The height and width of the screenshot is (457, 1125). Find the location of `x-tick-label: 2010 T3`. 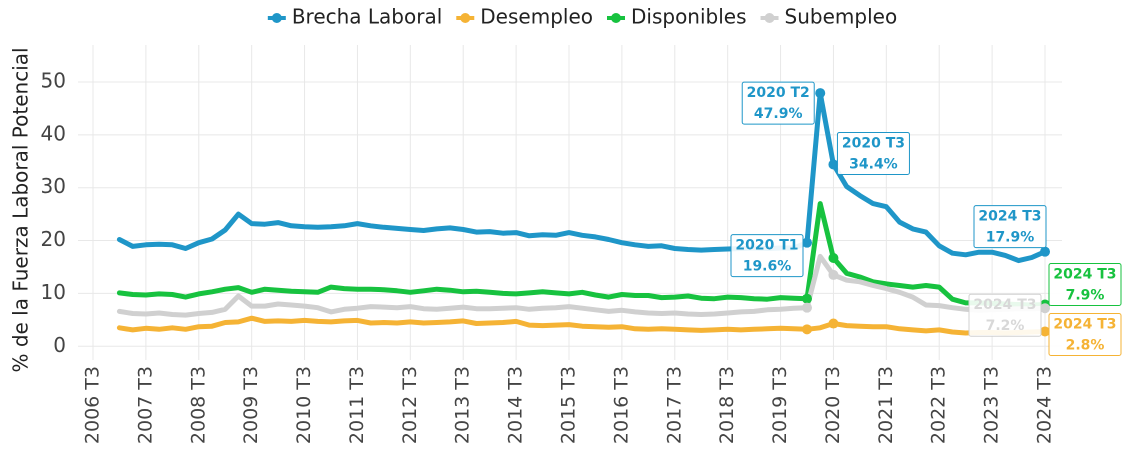

x-tick-label: 2010 T3 is located at coordinates (304, 405).